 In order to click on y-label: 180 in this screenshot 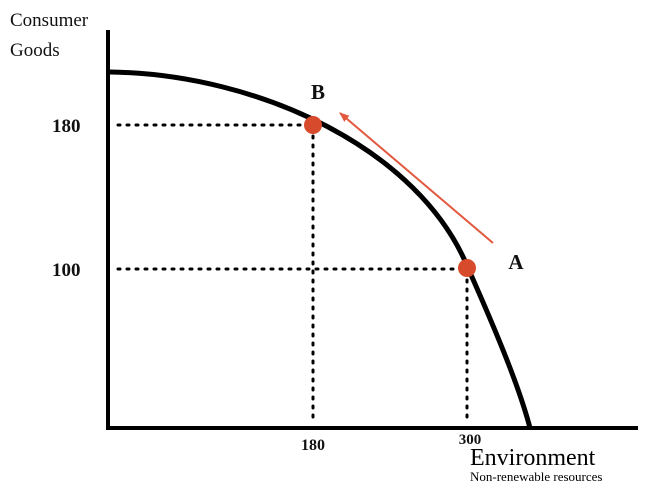, I will do `click(66, 126)`.